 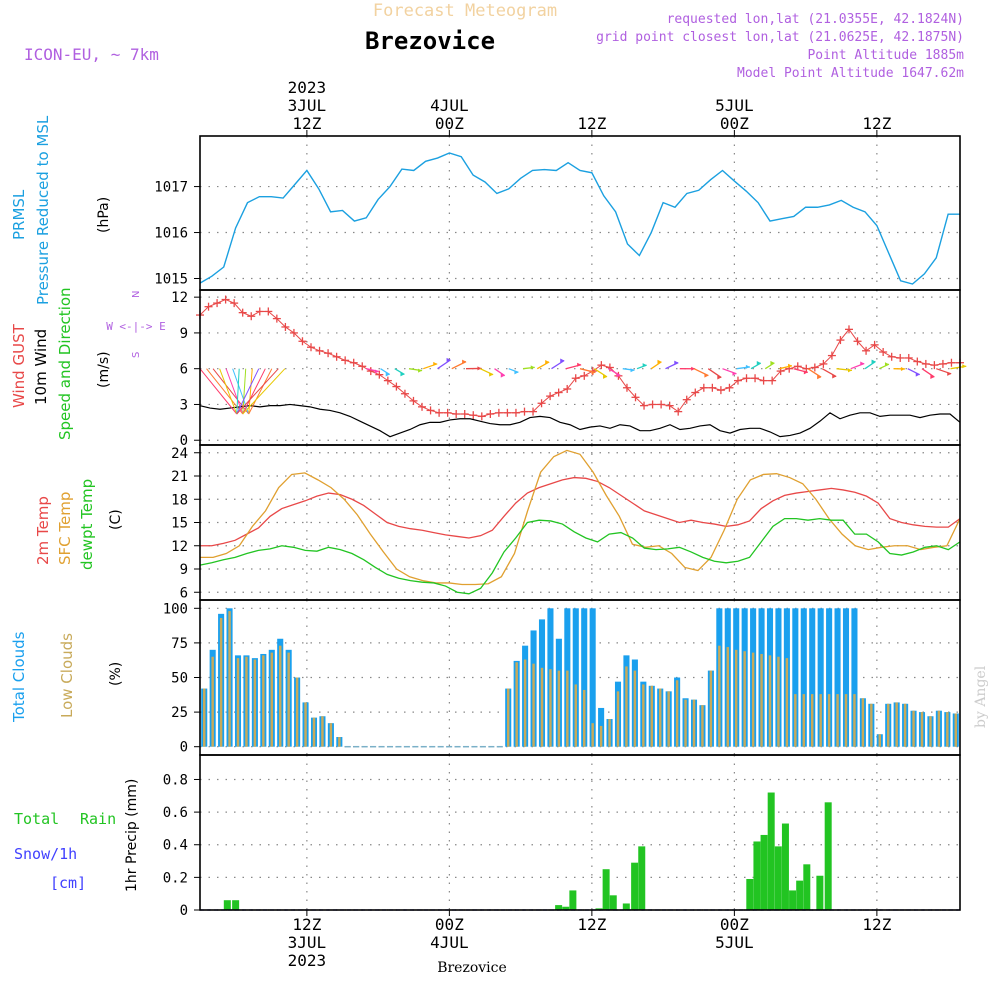 I want to click on y-tick-label: 6, so click(x=184, y=593).